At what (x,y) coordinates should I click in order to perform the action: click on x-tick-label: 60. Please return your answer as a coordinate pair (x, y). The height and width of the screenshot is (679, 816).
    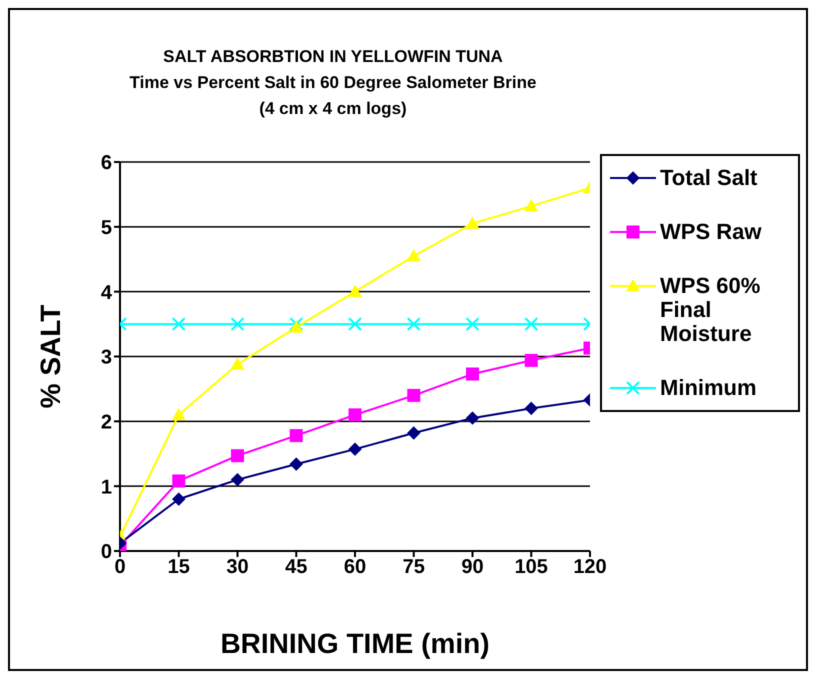
    Looking at the image, I should click on (355, 567).